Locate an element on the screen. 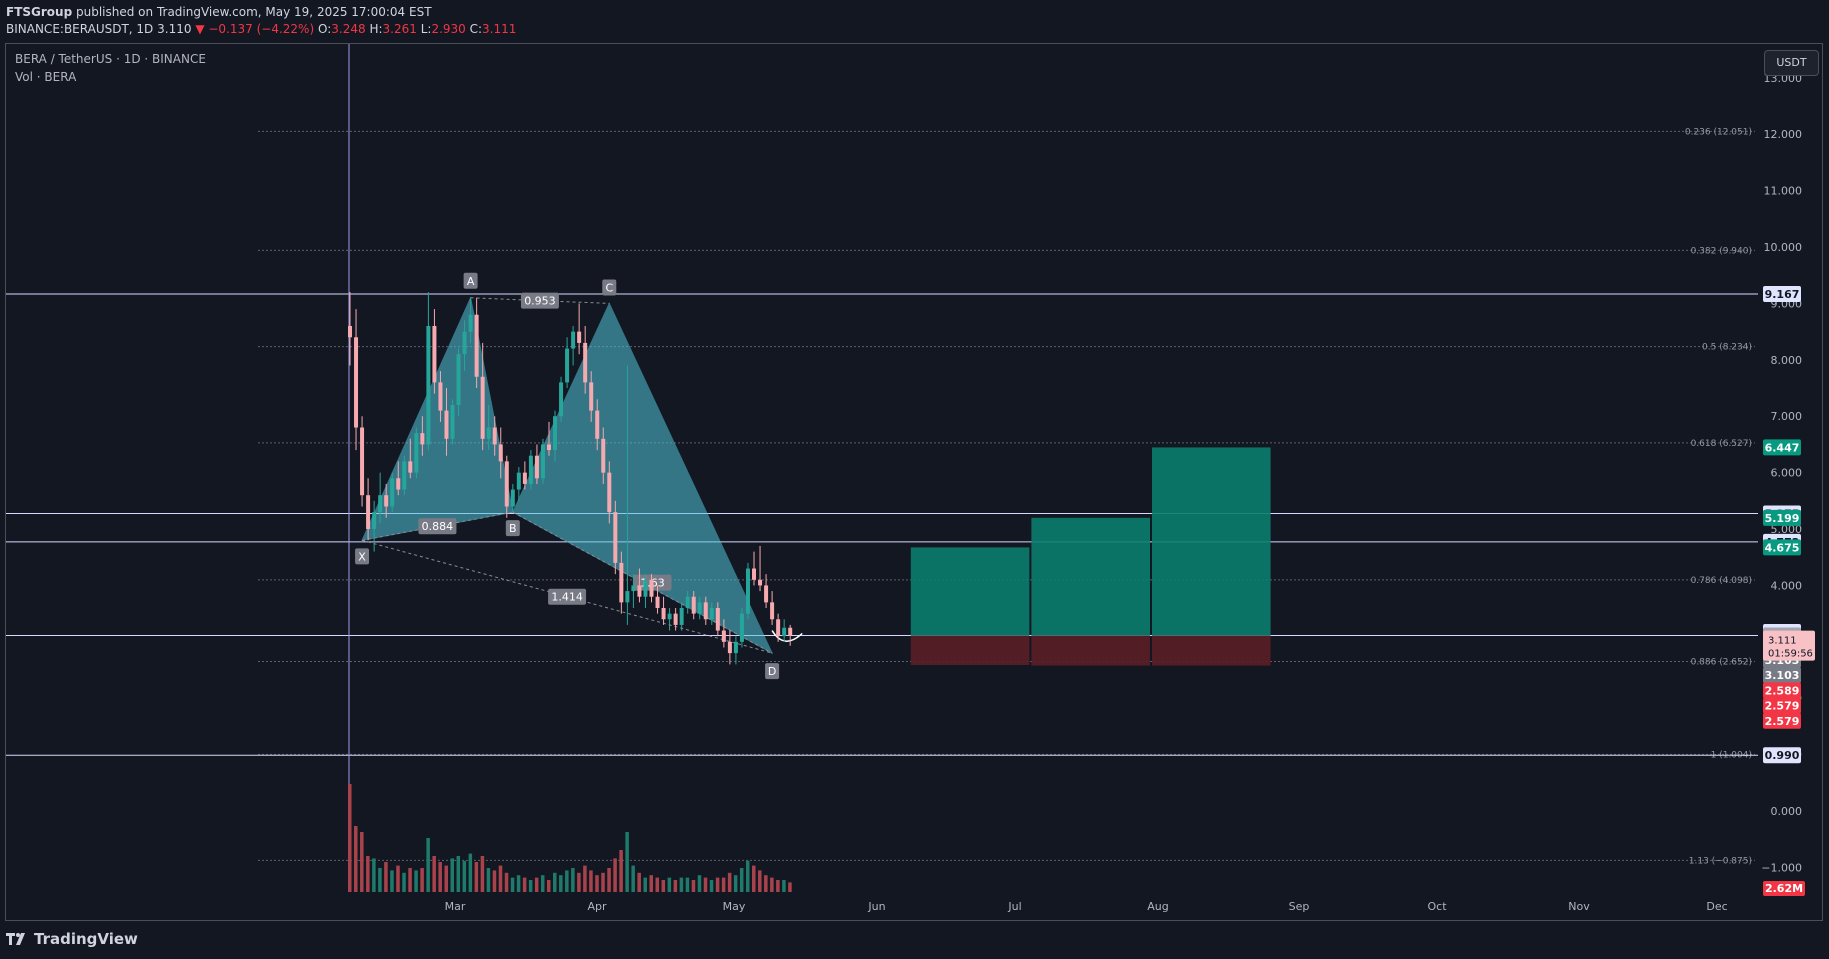 The width and height of the screenshot is (1829, 959). symbol-legend: BERA / TetherUS · 1D · BINANCE is located at coordinates (110, 59).